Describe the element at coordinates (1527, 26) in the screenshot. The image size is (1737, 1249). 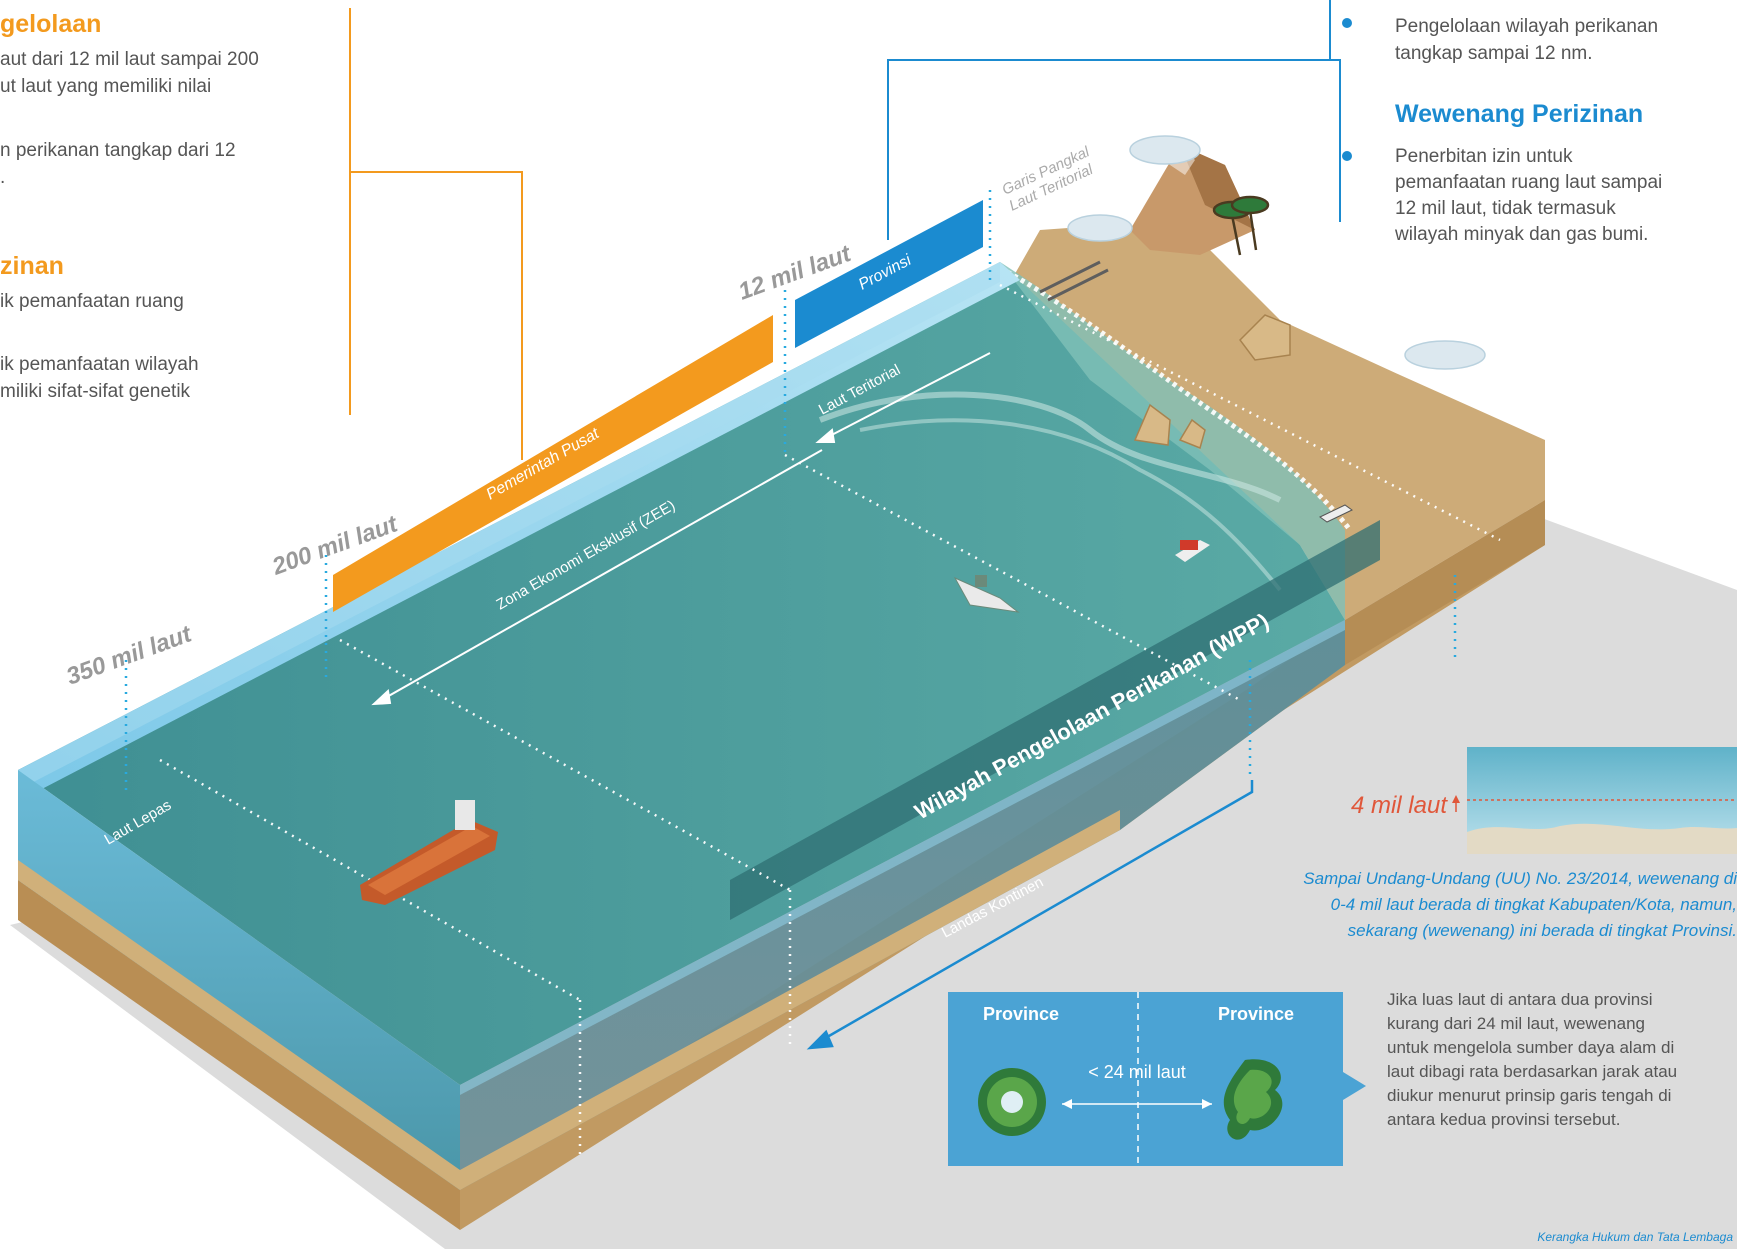
I see `right-management-line-1: Pengelolaan wilayah perikanan` at that location.